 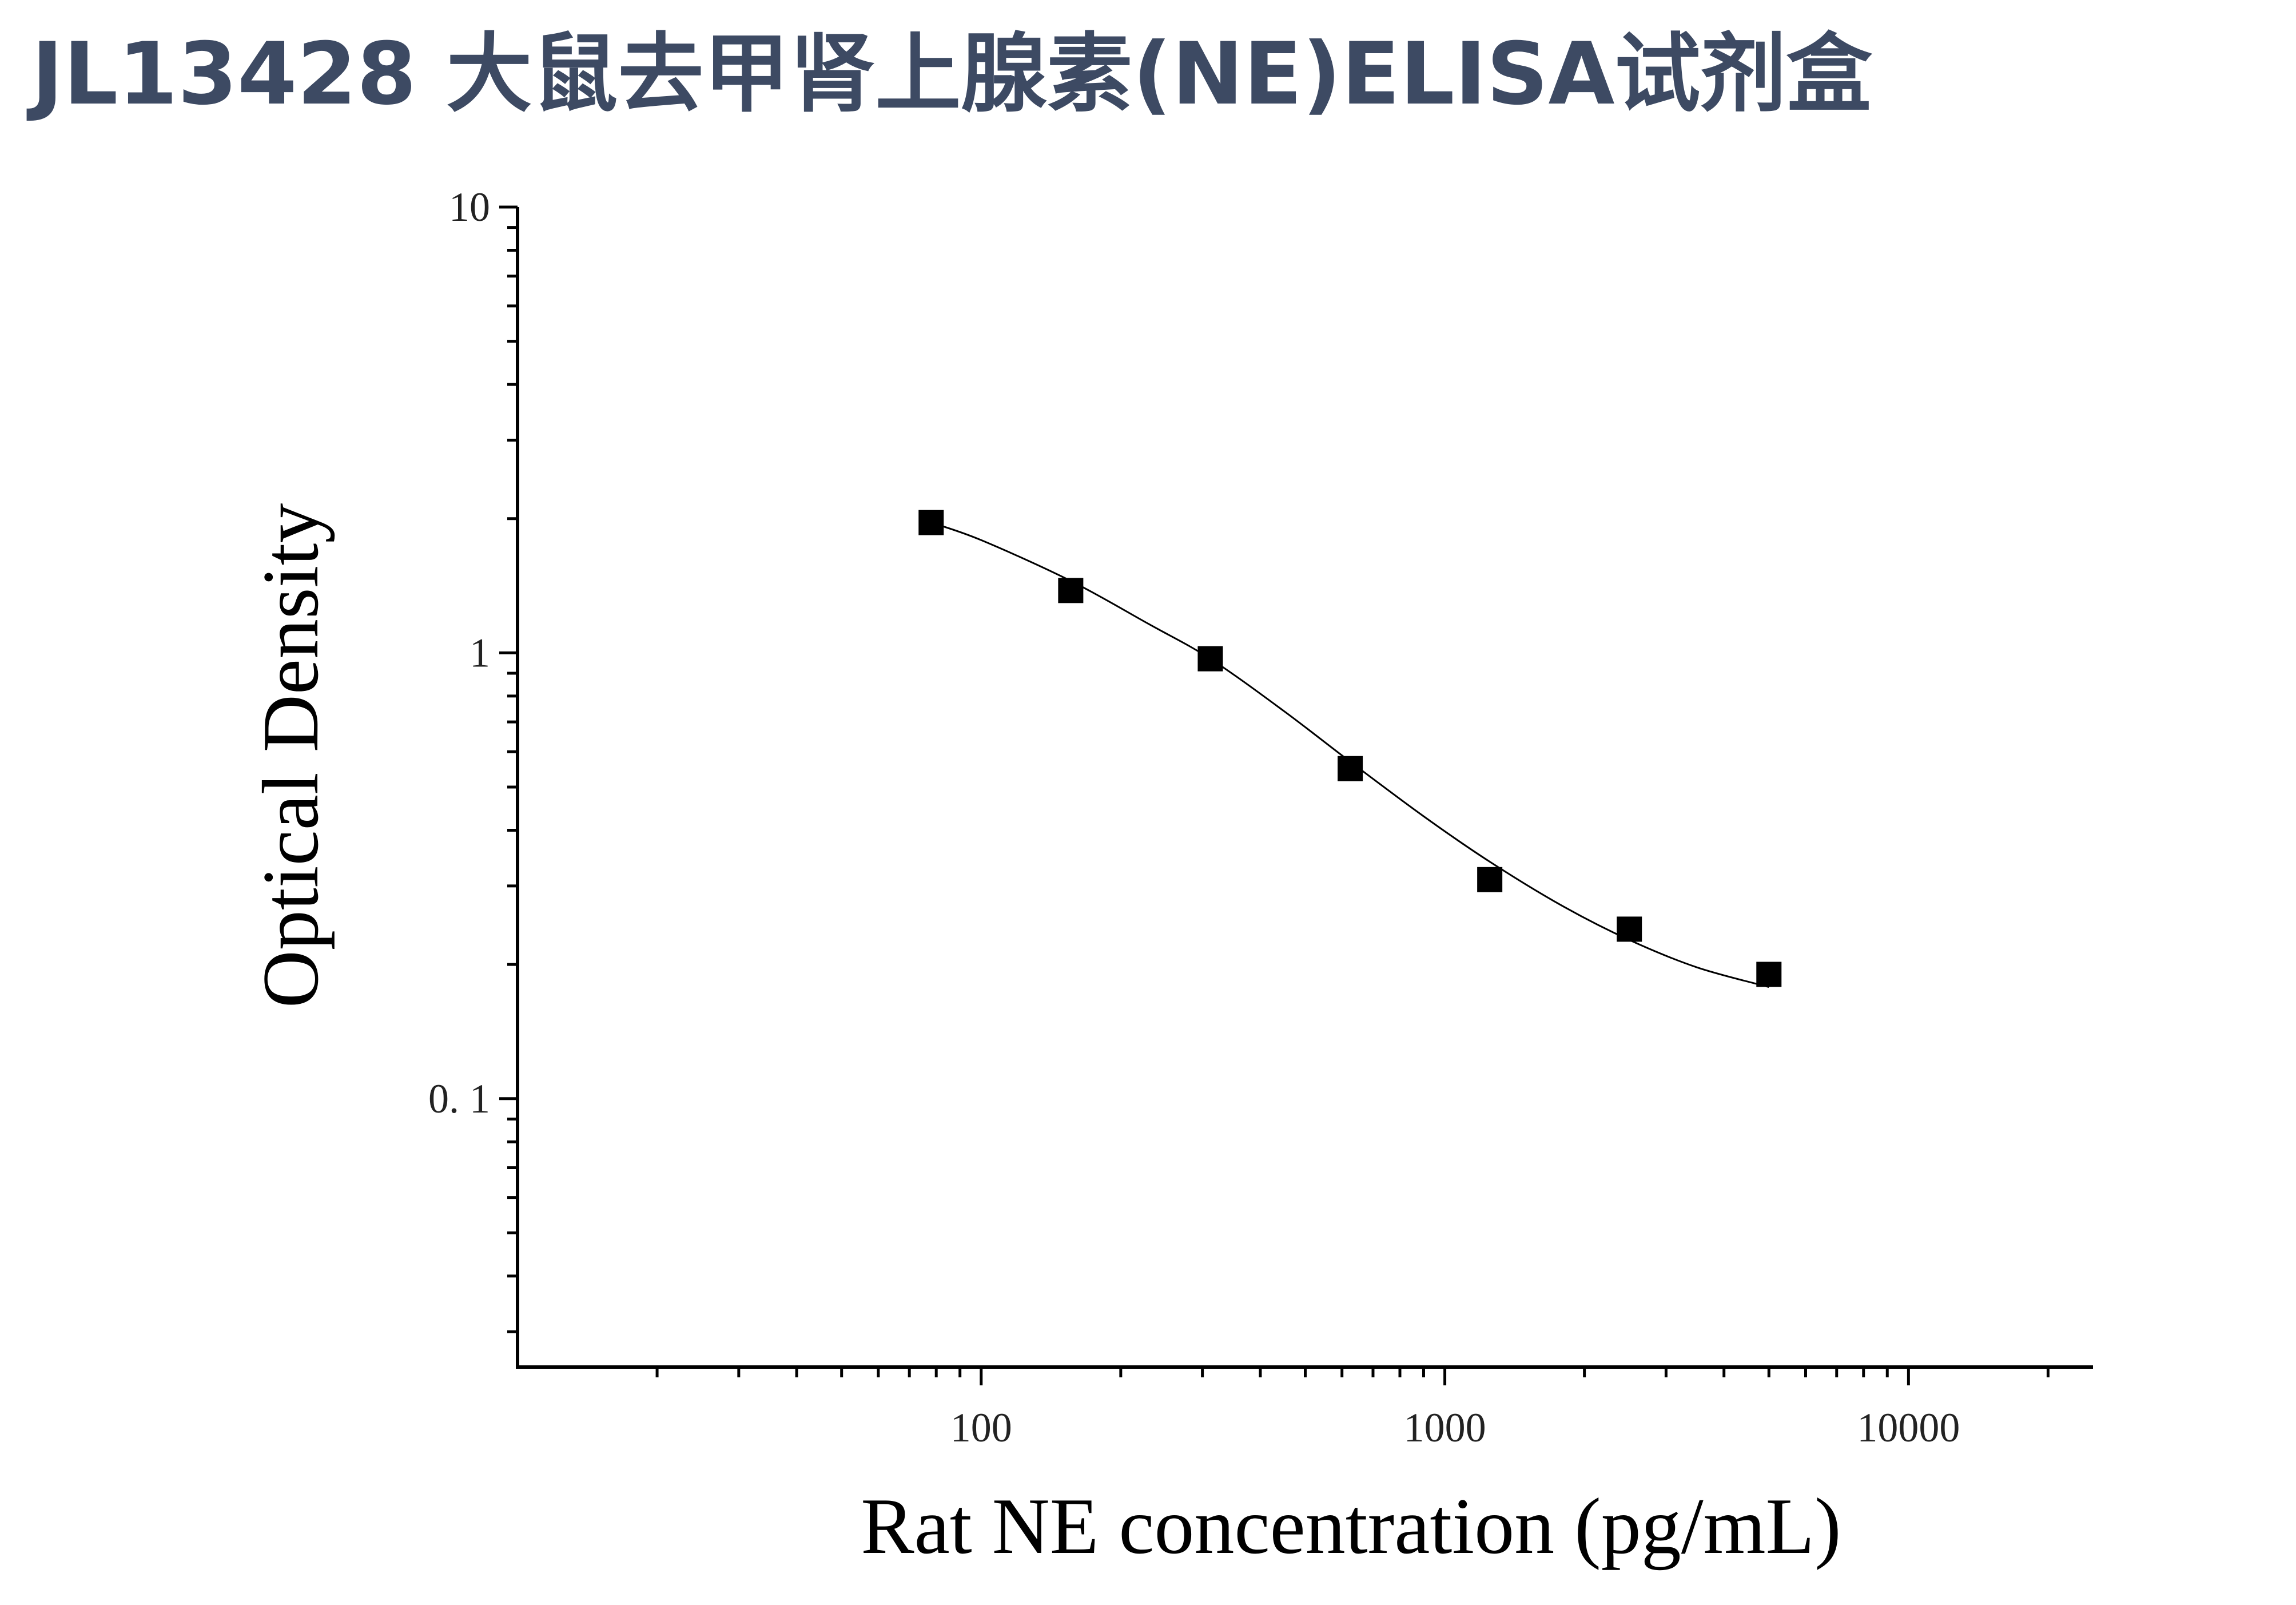 I want to click on x-axis-ticks: 100 1000 10000, so click(x=1352, y=1409).